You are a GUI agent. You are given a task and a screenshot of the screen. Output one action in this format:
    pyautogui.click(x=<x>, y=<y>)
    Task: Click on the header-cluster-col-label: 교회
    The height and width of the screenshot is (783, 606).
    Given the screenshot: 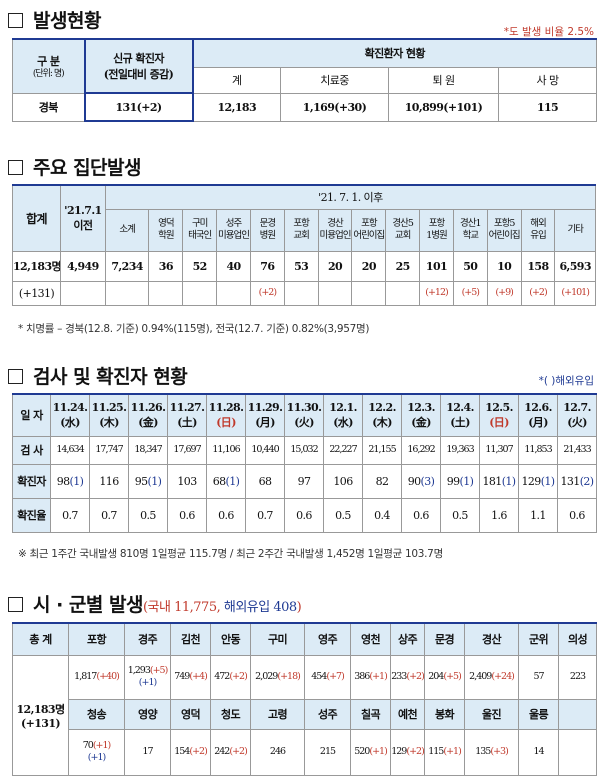 What is the action you would take?
    pyautogui.click(x=301, y=235)
    